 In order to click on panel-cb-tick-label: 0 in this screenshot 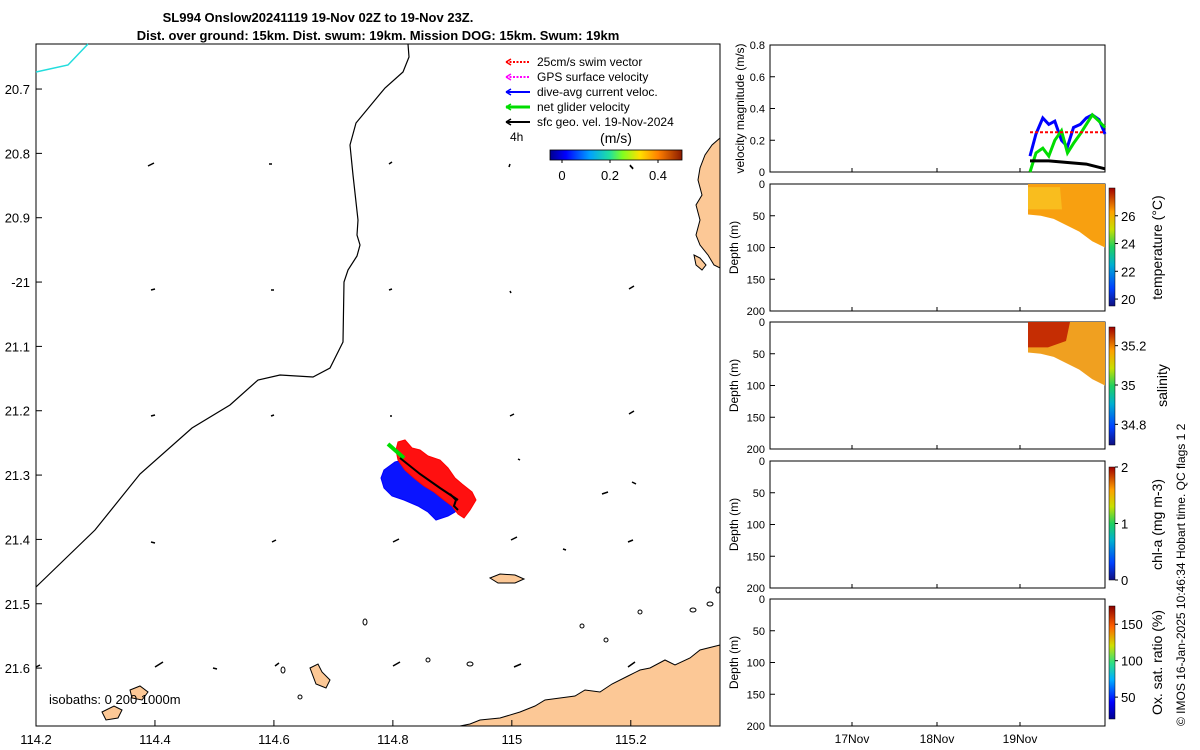, I will do `click(1124, 580)`.